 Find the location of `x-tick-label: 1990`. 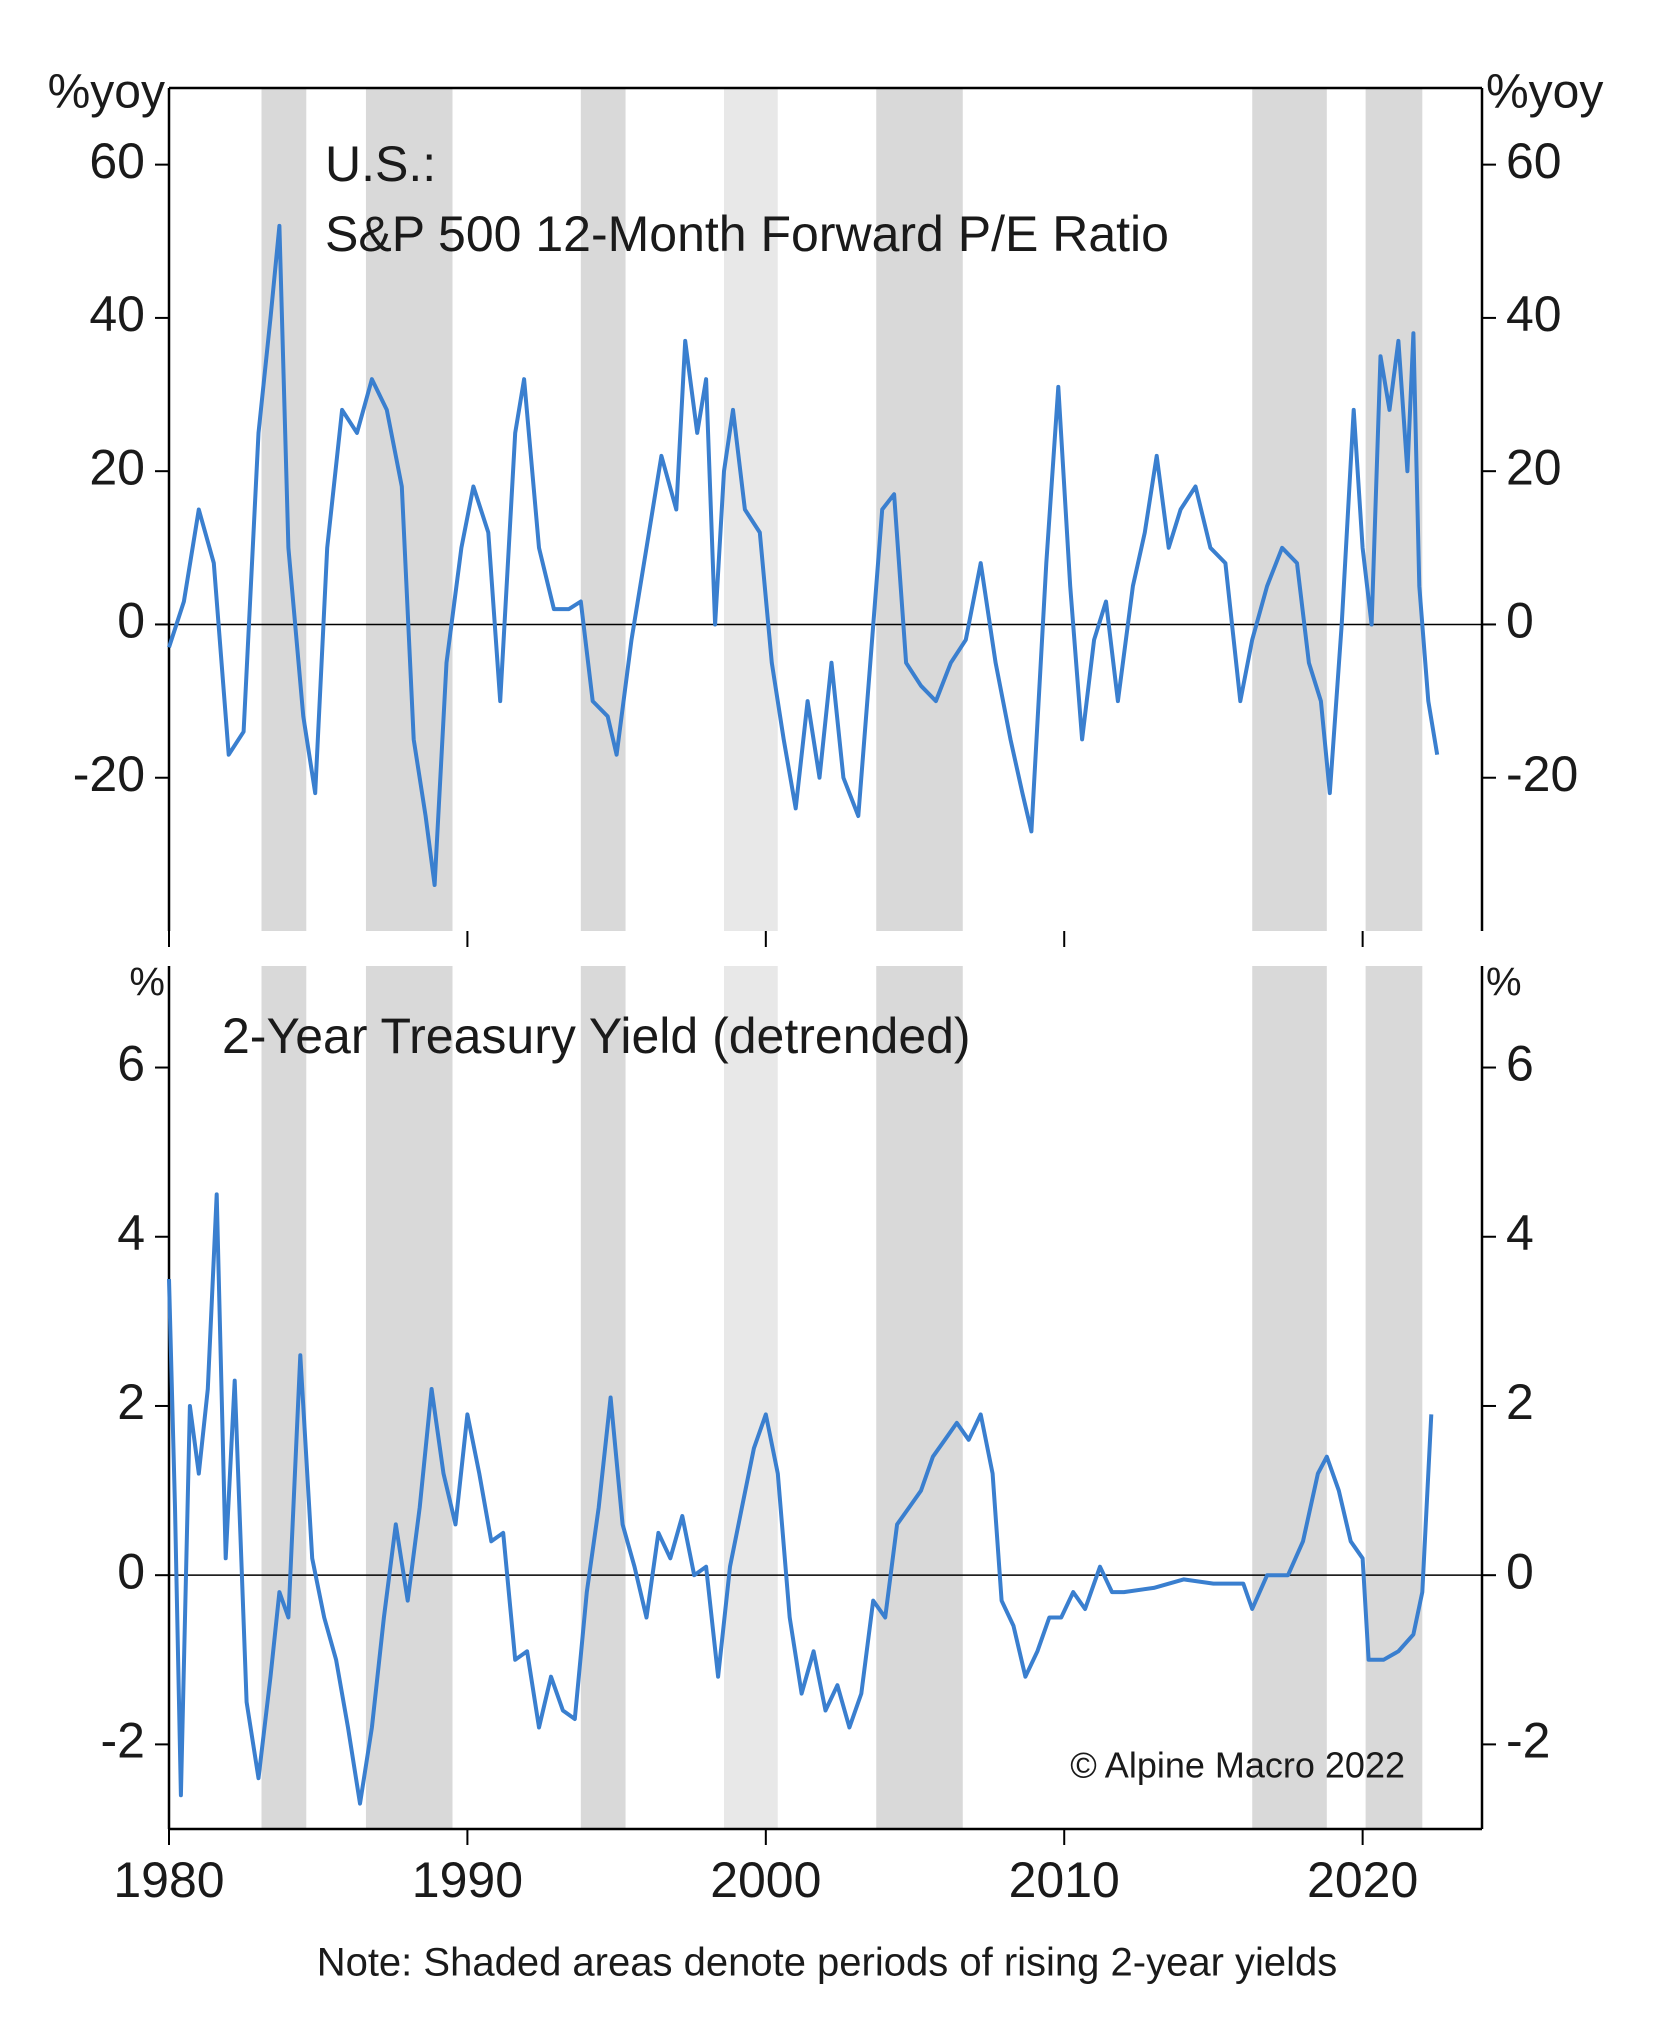

x-tick-label: 1990 is located at coordinates (467, 1880).